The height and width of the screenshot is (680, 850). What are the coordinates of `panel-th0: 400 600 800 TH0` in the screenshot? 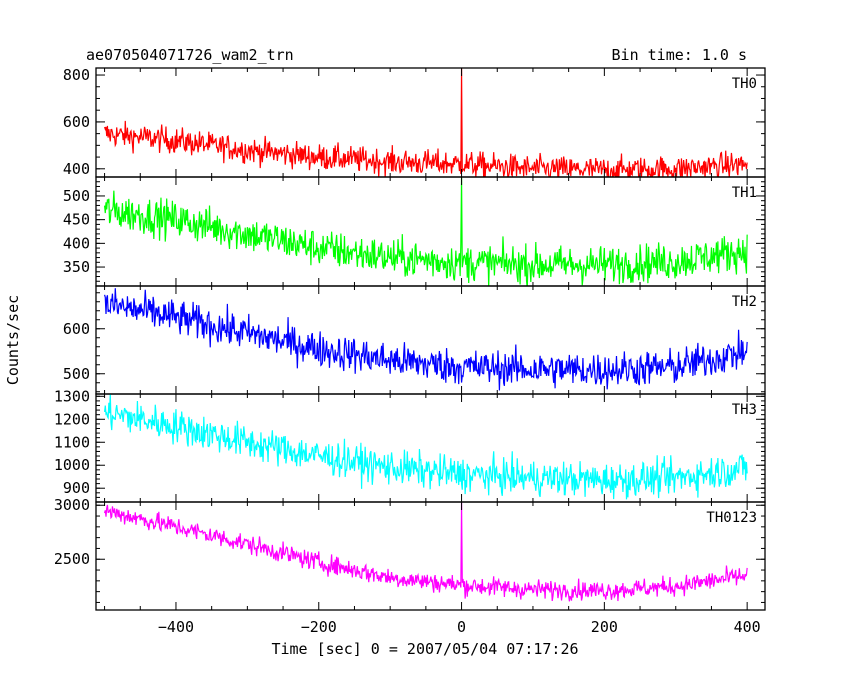 It's located at (414, 122).